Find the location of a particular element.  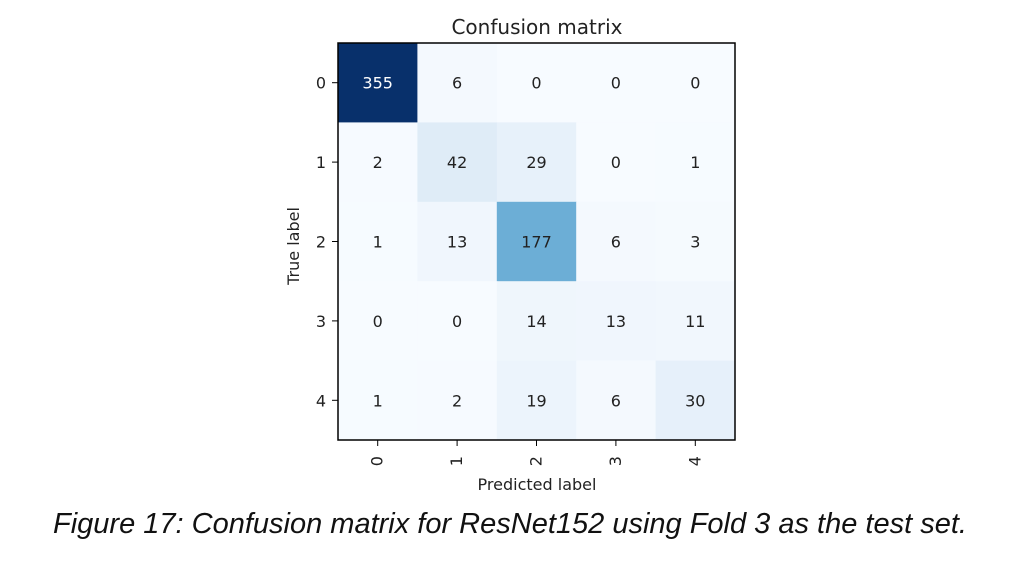

cell-value-4-3: 6 is located at coordinates (616, 400).